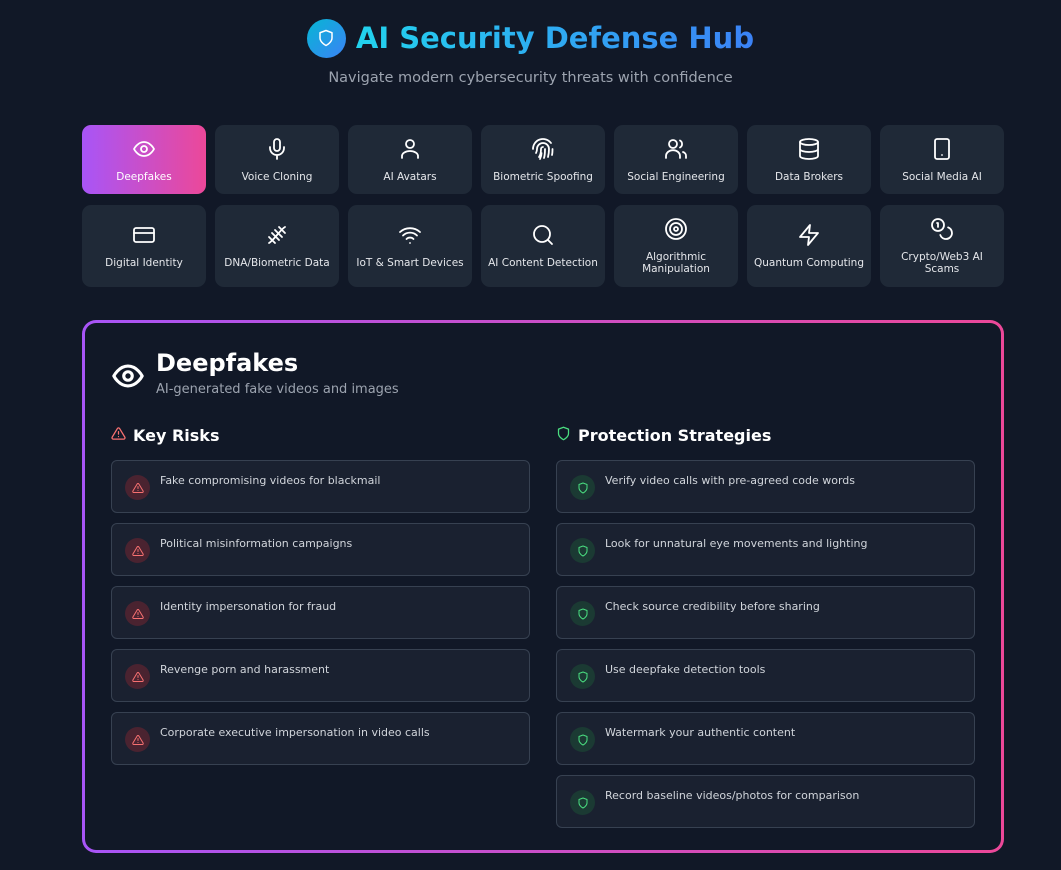 The image size is (1061, 870). What do you see at coordinates (676, 151) in the screenshot?
I see `users-icon` at bounding box center [676, 151].